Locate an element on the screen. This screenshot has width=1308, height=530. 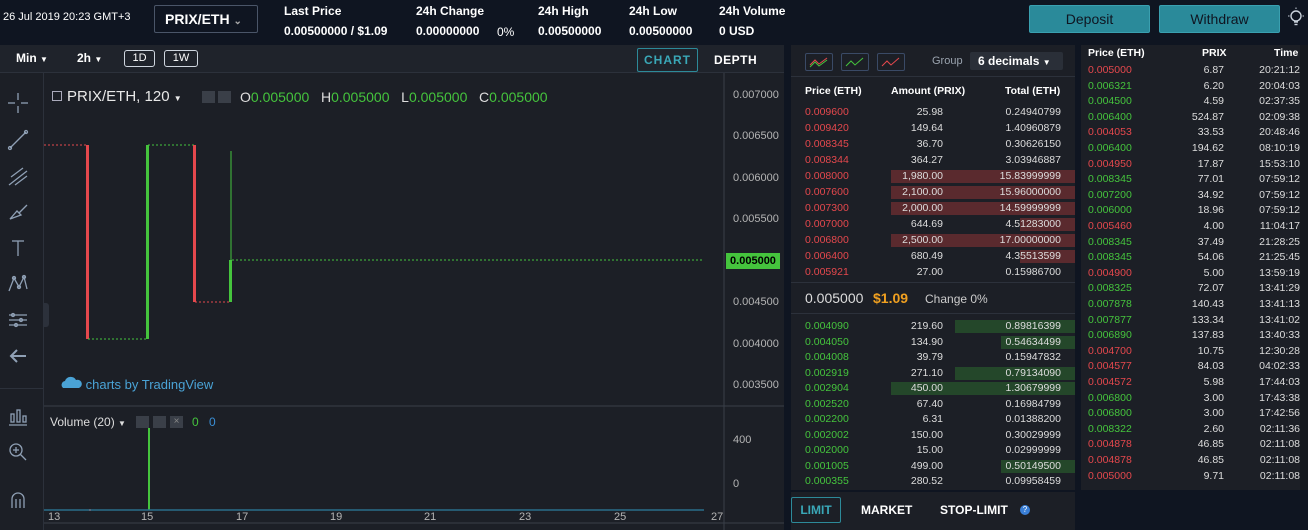
interval-dropdown: 2h ▼ is located at coordinates (89, 58).